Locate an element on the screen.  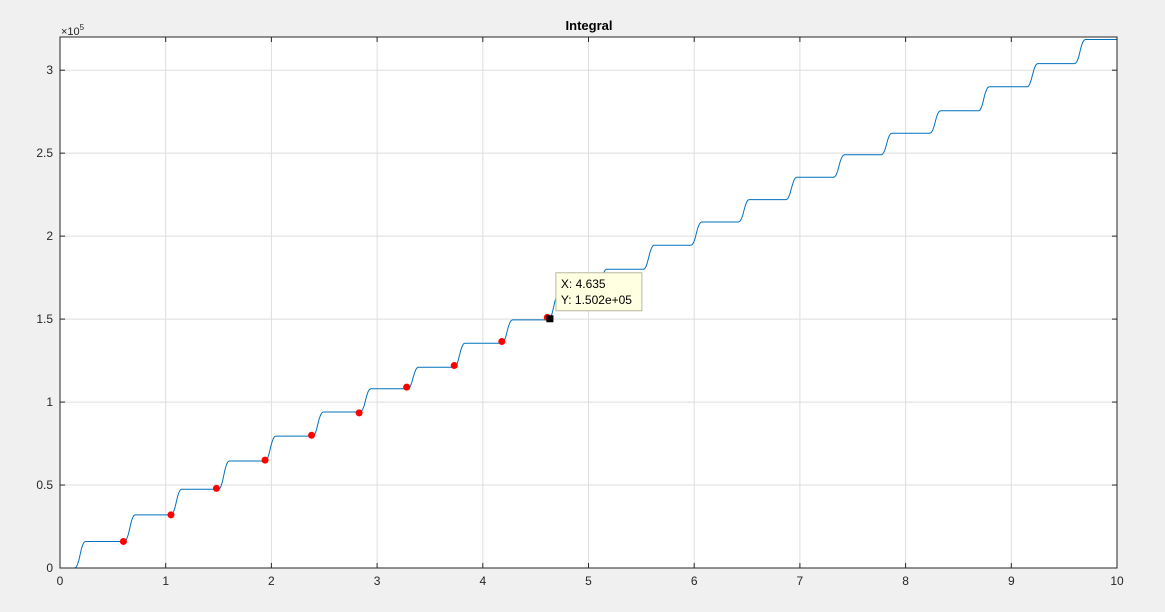
marker-layer is located at coordinates (335, 429).